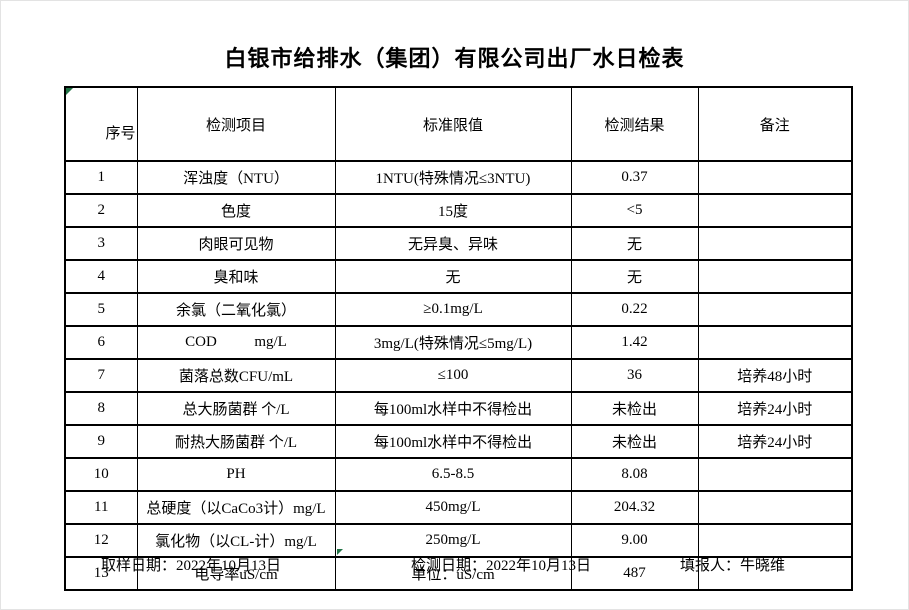 This screenshot has height=610, width=909. What do you see at coordinates (733, 566) in the screenshot?
I see `reporter-text: 填报人：牛晓维` at bounding box center [733, 566].